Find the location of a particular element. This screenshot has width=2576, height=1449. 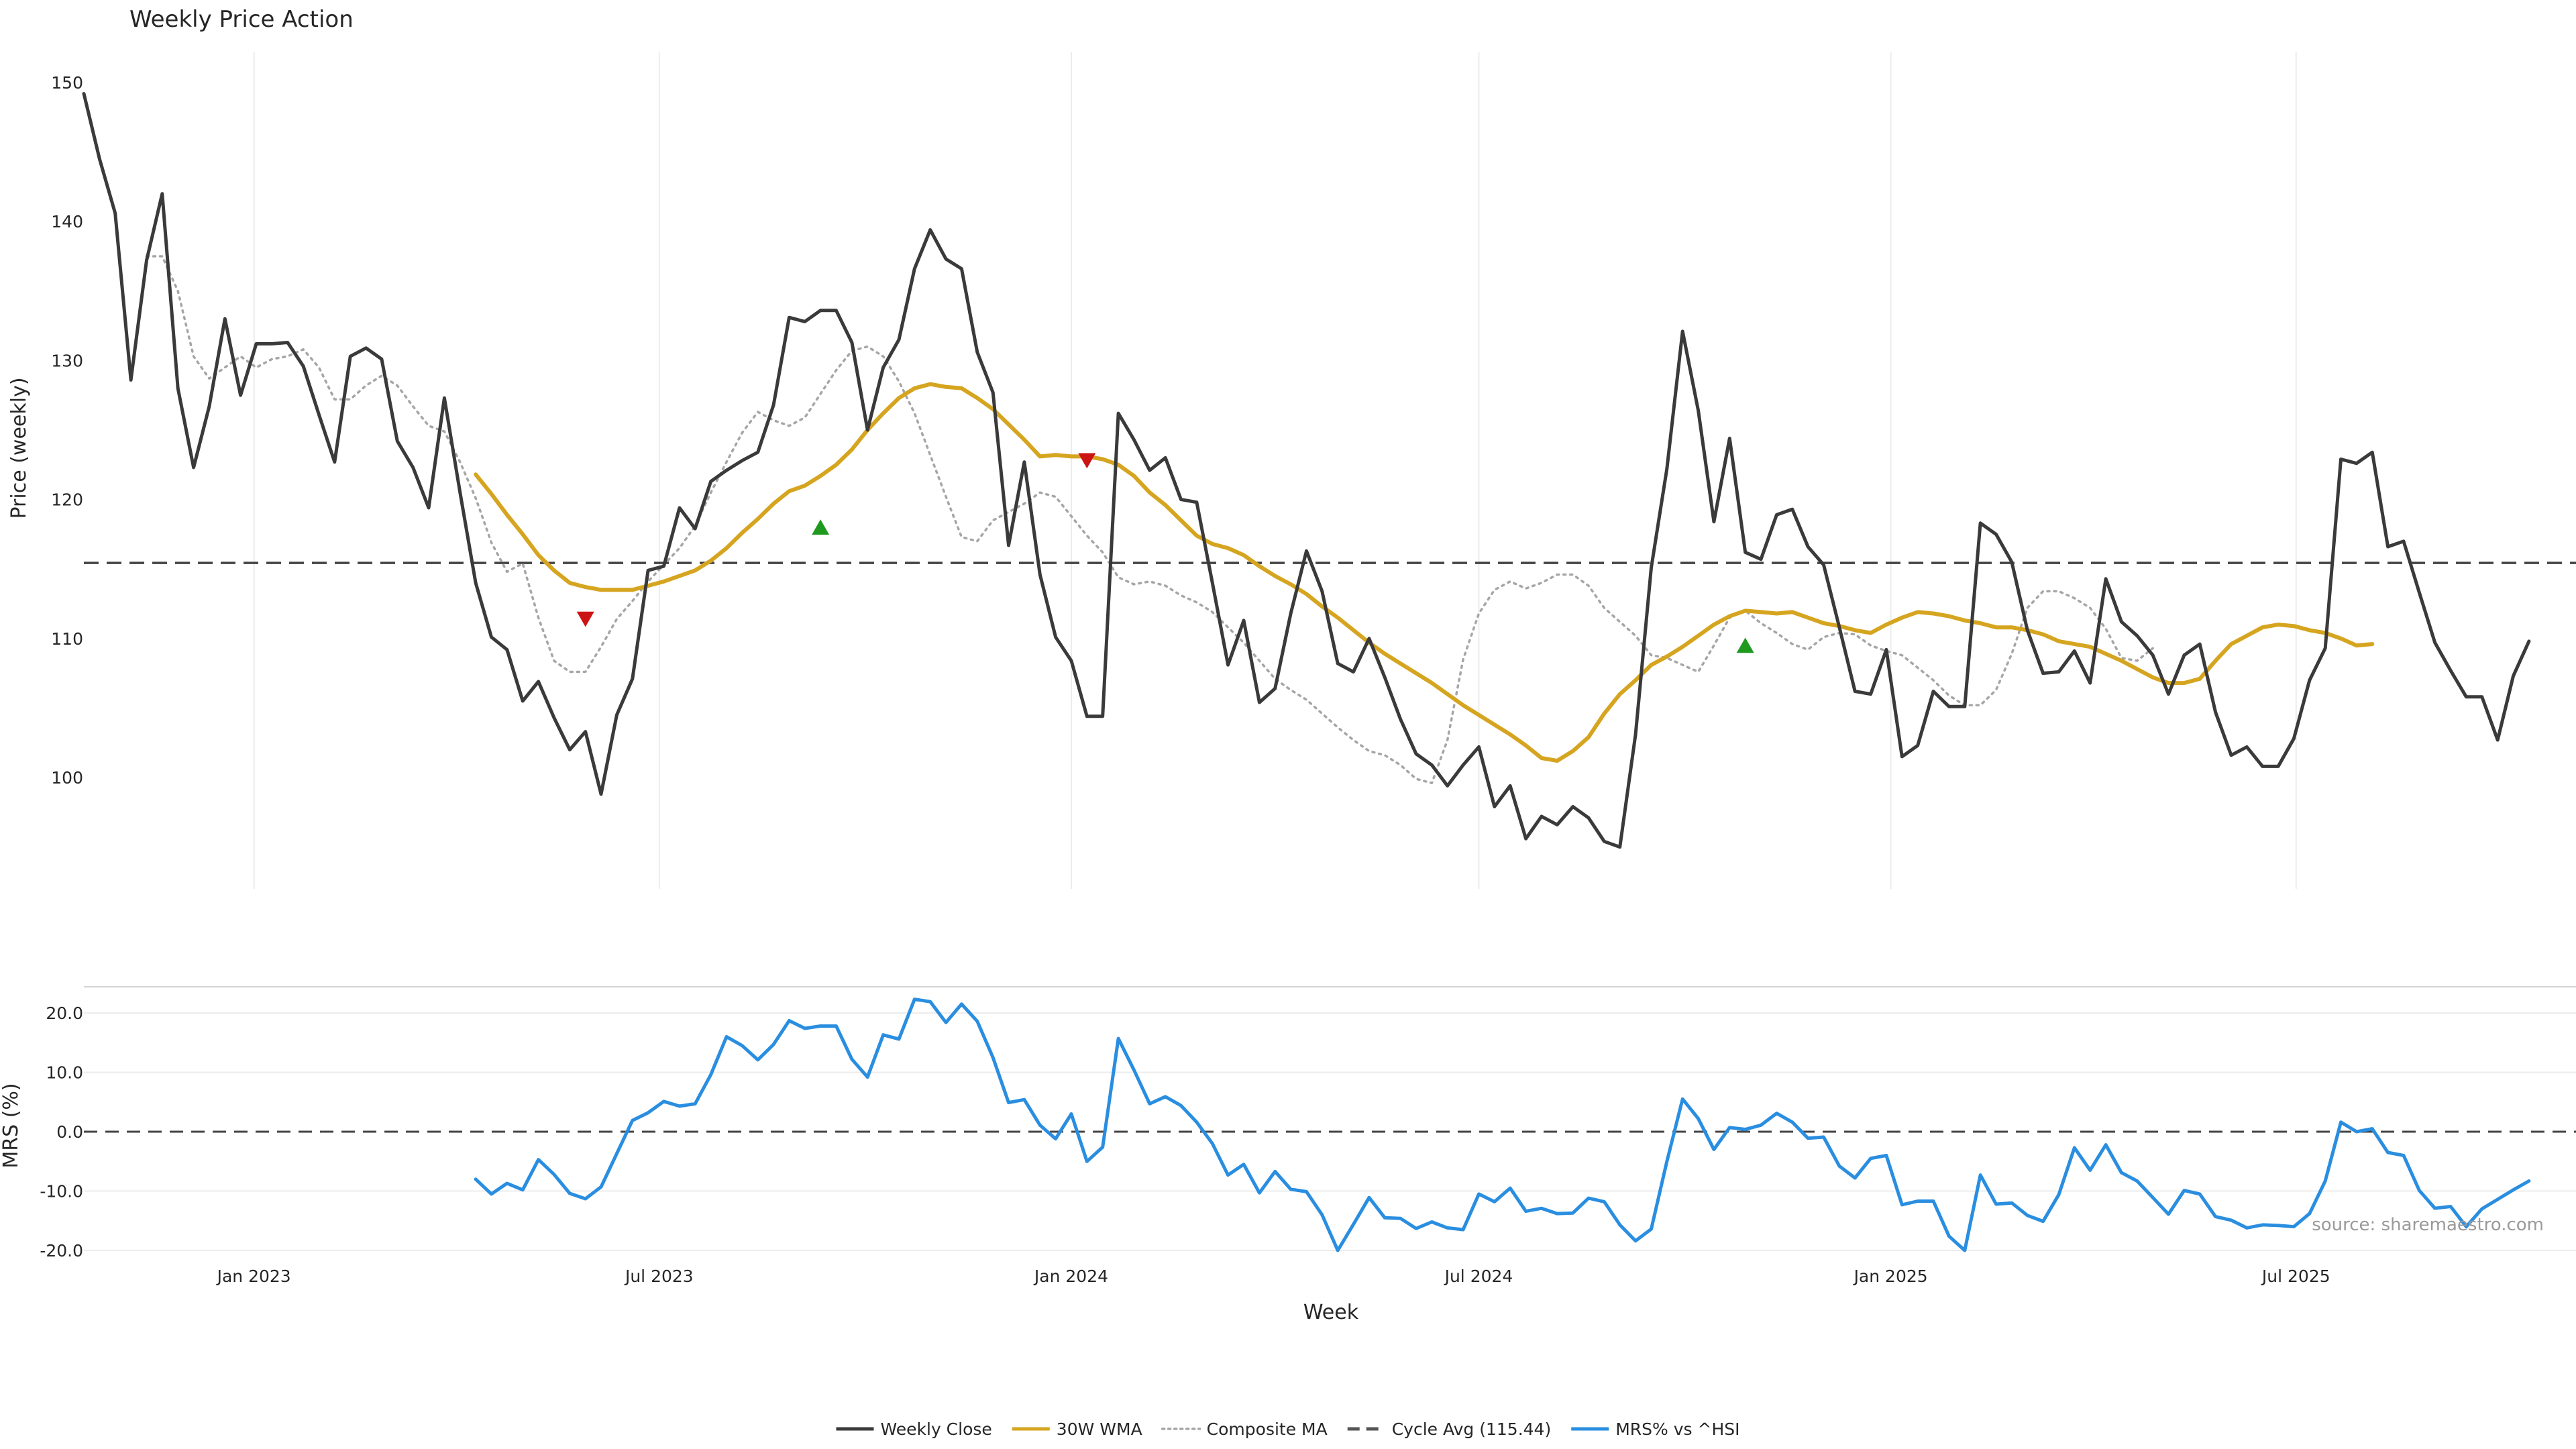

mrs-series is located at coordinates (1502, 1125).